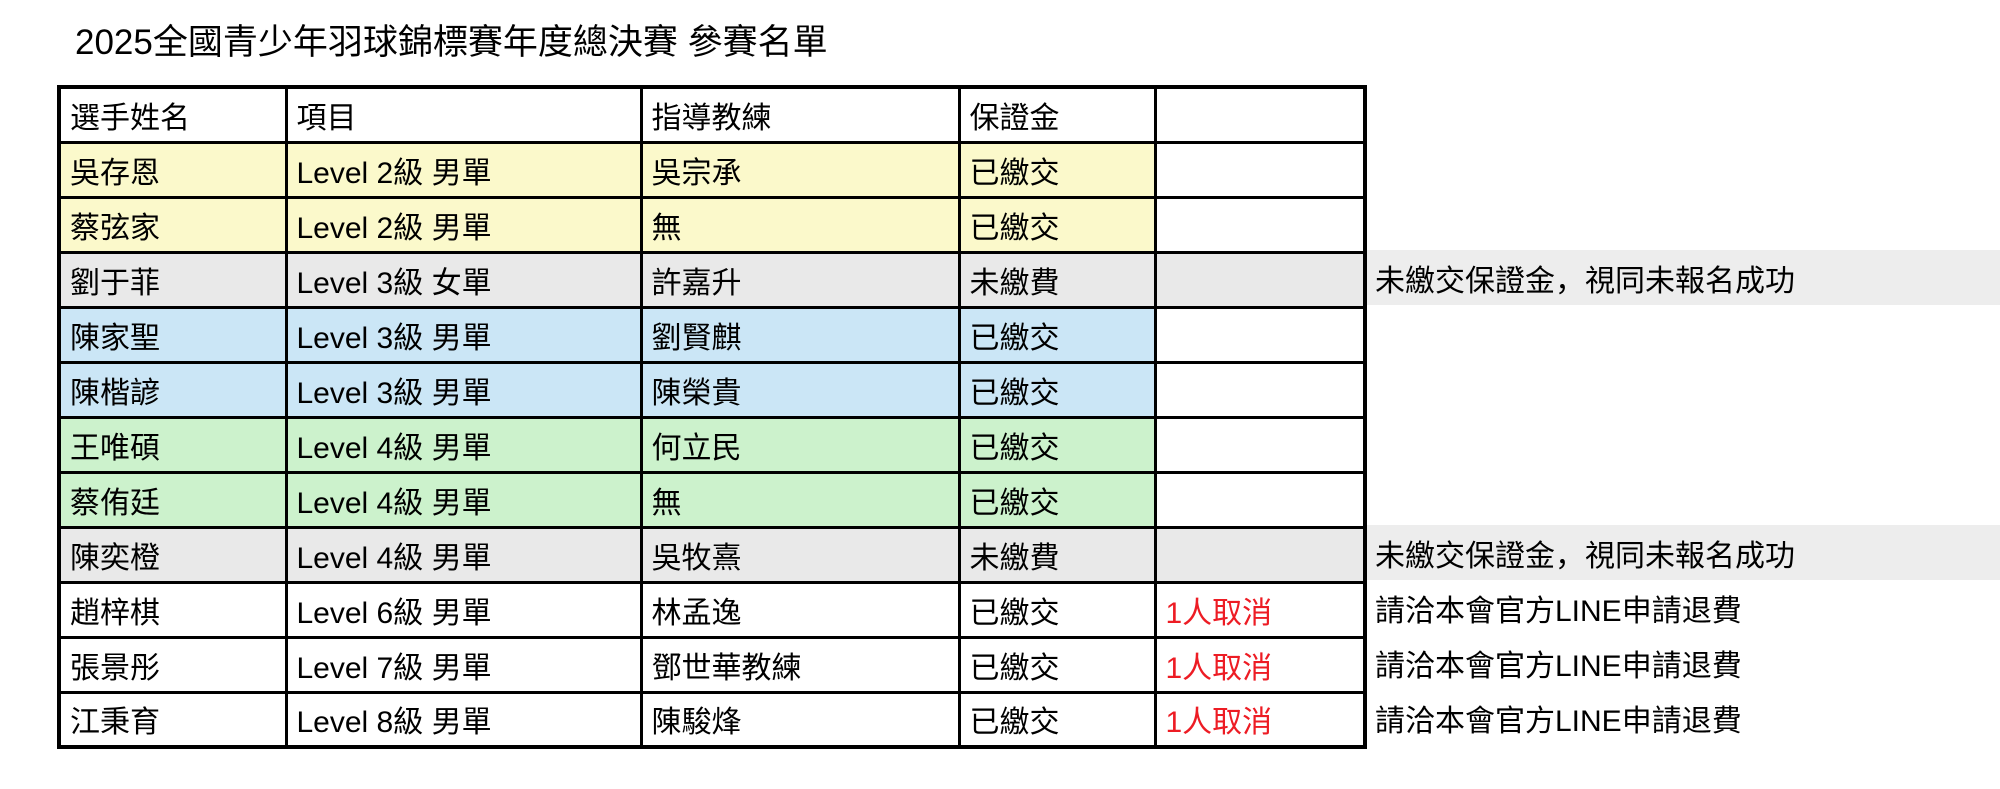  Describe the element at coordinates (463, 114) in the screenshot. I see `header-event: 項目` at that location.